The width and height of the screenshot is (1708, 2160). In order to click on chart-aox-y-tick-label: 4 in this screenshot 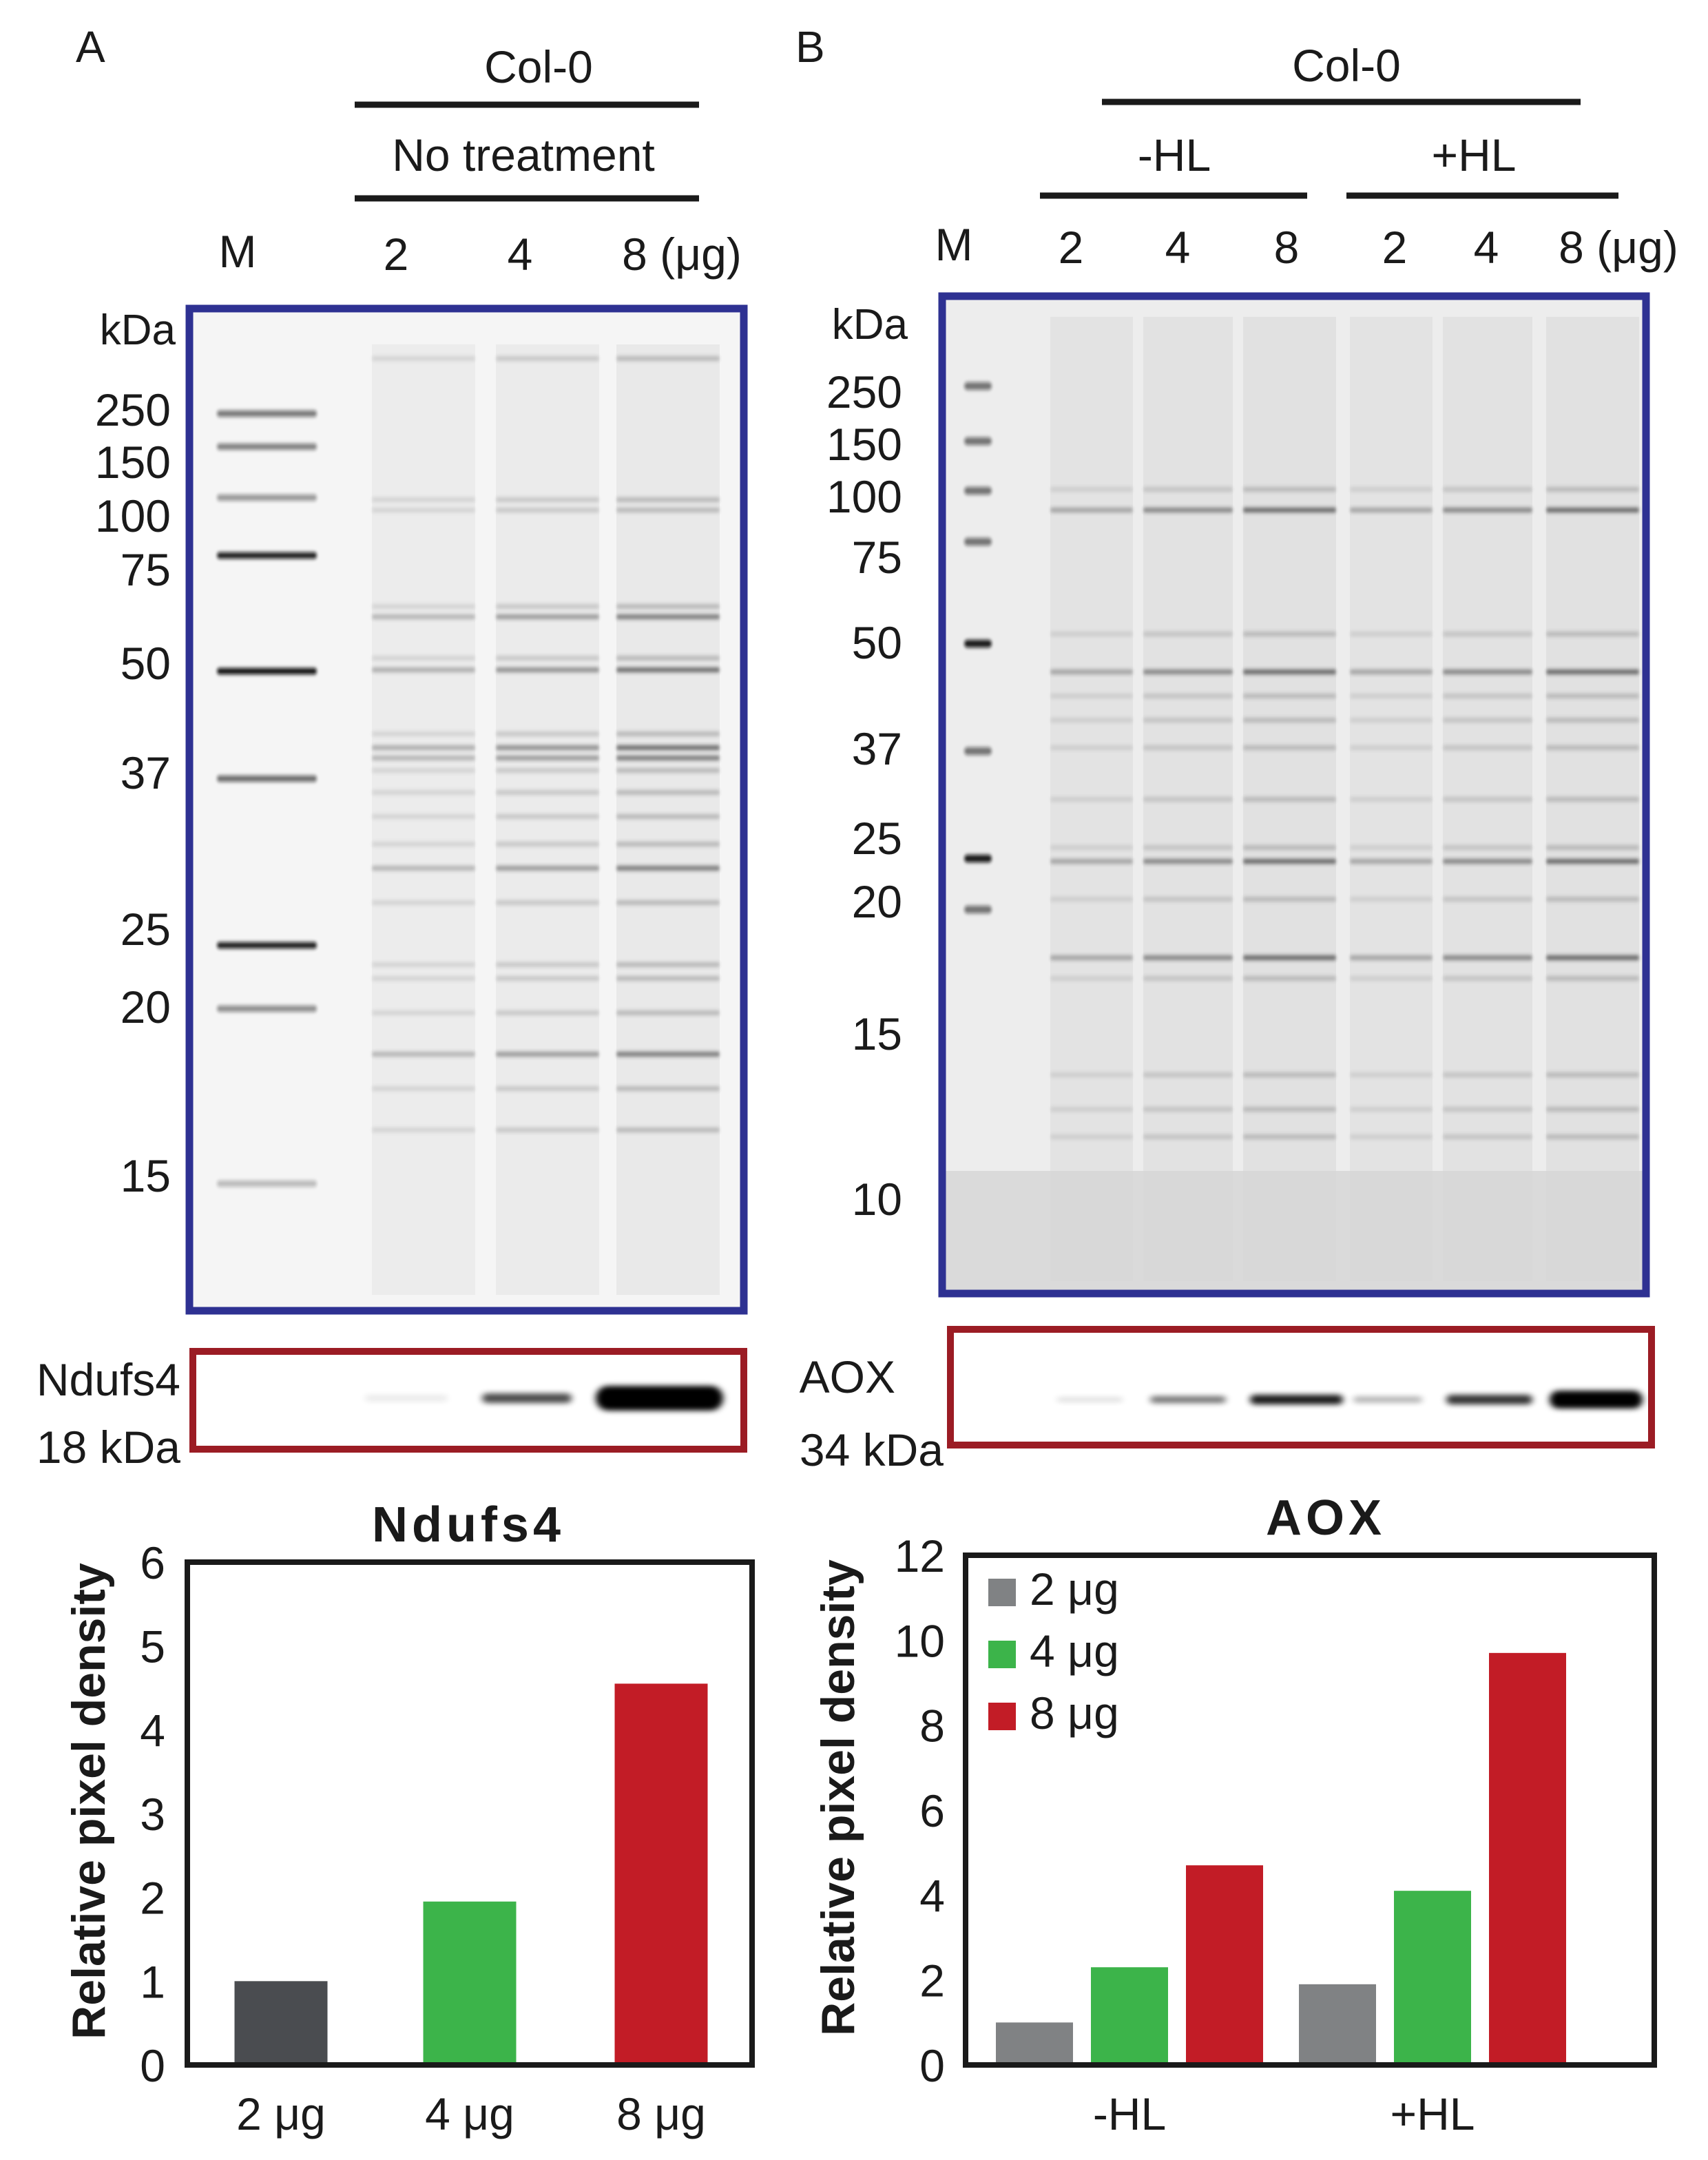, I will do `click(932, 1896)`.